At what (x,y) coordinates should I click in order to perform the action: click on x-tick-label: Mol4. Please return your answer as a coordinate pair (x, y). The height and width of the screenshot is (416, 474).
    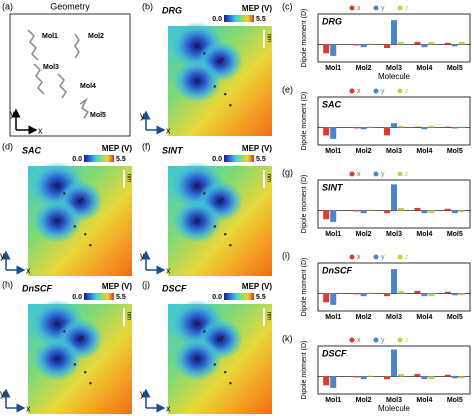
    Looking at the image, I should click on (424, 234).